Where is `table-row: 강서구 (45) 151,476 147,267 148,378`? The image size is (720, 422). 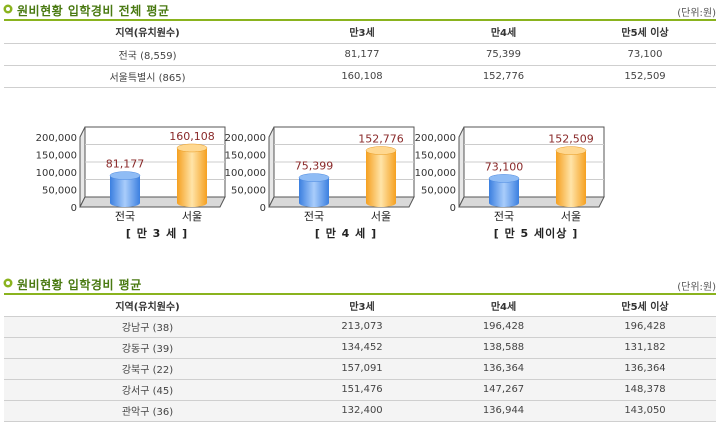
table-row: 강서구 (45) 151,476 147,267 148,378 is located at coordinates (360, 390).